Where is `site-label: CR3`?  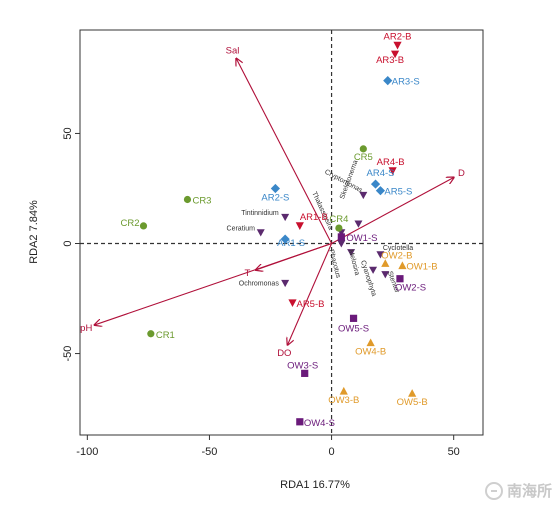
site-label: CR3 is located at coordinates (201, 200).